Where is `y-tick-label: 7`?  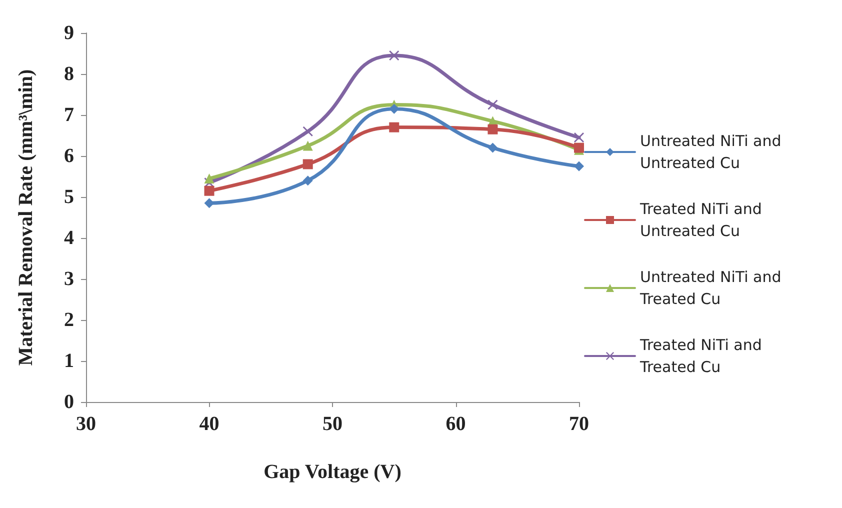 y-tick-label: 7 is located at coordinates (69, 115).